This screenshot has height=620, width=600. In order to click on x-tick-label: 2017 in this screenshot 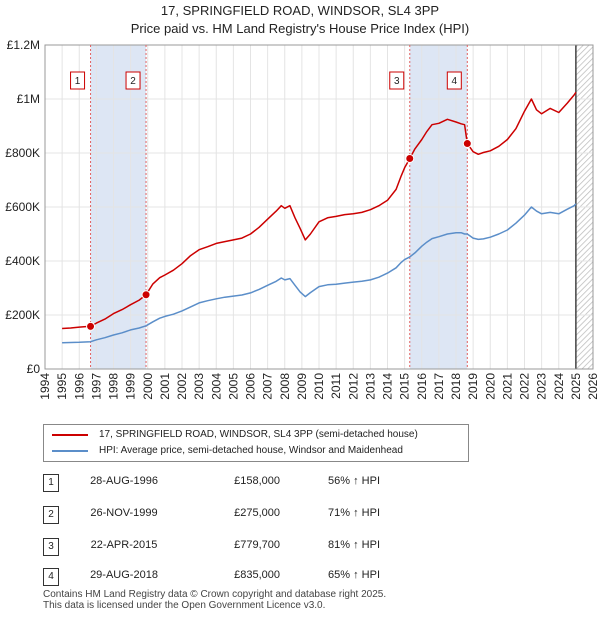, I will do `click(439, 386)`.